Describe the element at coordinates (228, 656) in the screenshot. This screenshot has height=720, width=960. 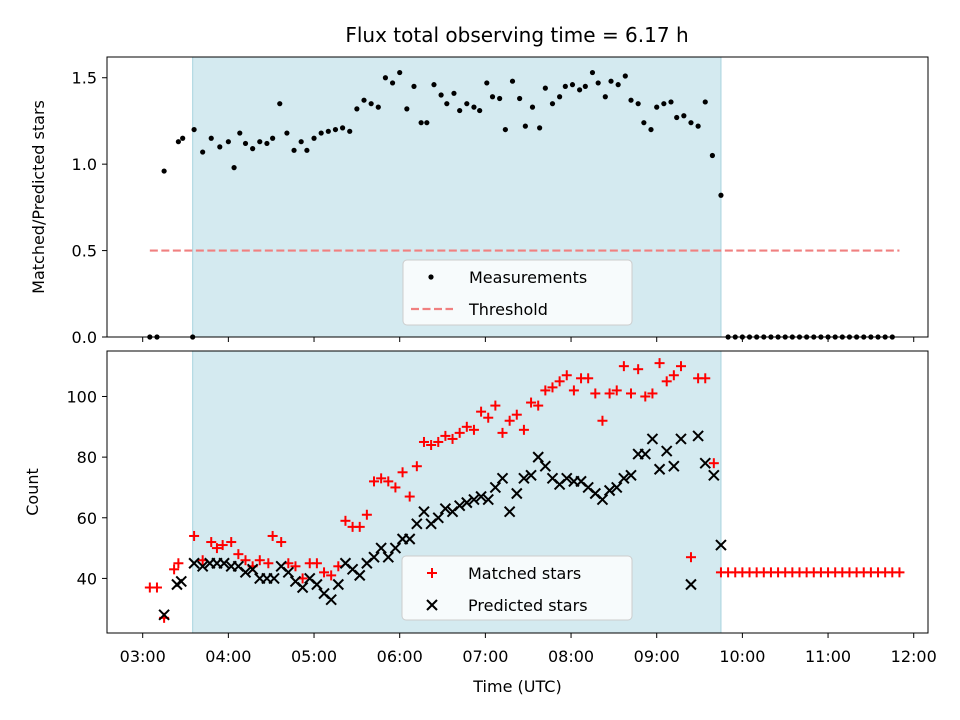
I see `x-tick-label: 04:00` at that location.